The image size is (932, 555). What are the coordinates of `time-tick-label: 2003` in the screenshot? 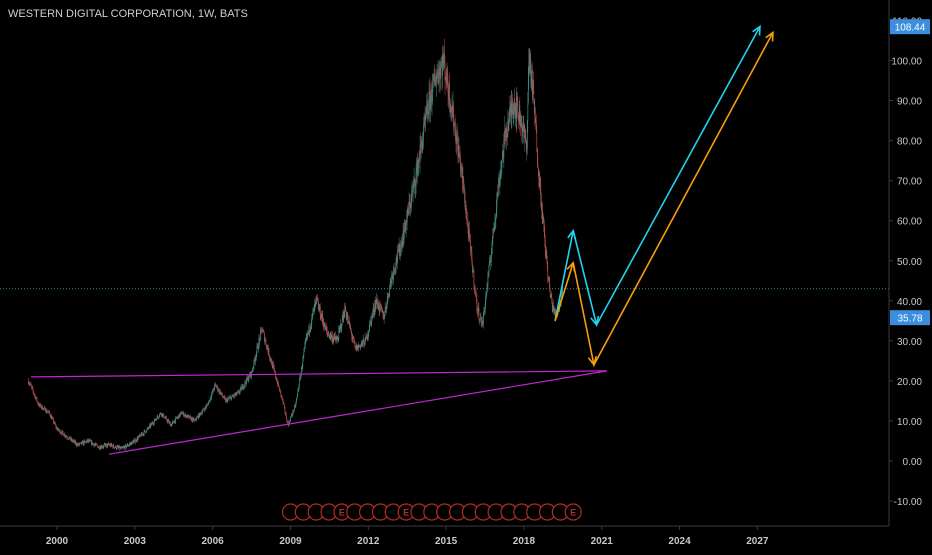 It's located at (135, 541).